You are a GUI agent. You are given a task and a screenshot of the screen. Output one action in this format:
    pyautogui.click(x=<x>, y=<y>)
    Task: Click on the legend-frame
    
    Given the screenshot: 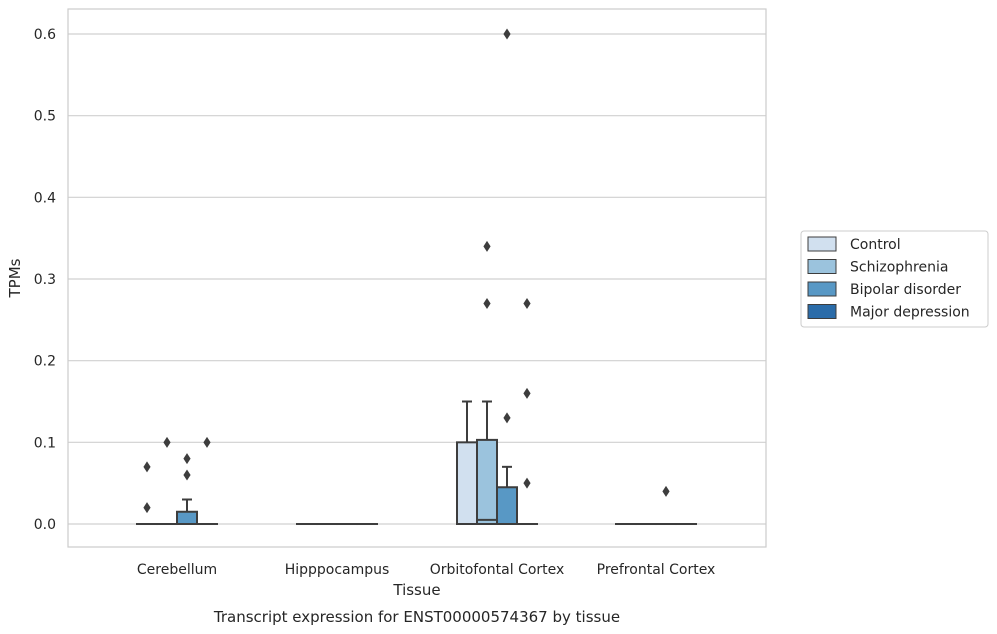 What is the action you would take?
    pyautogui.click(x=894, y=279)
    